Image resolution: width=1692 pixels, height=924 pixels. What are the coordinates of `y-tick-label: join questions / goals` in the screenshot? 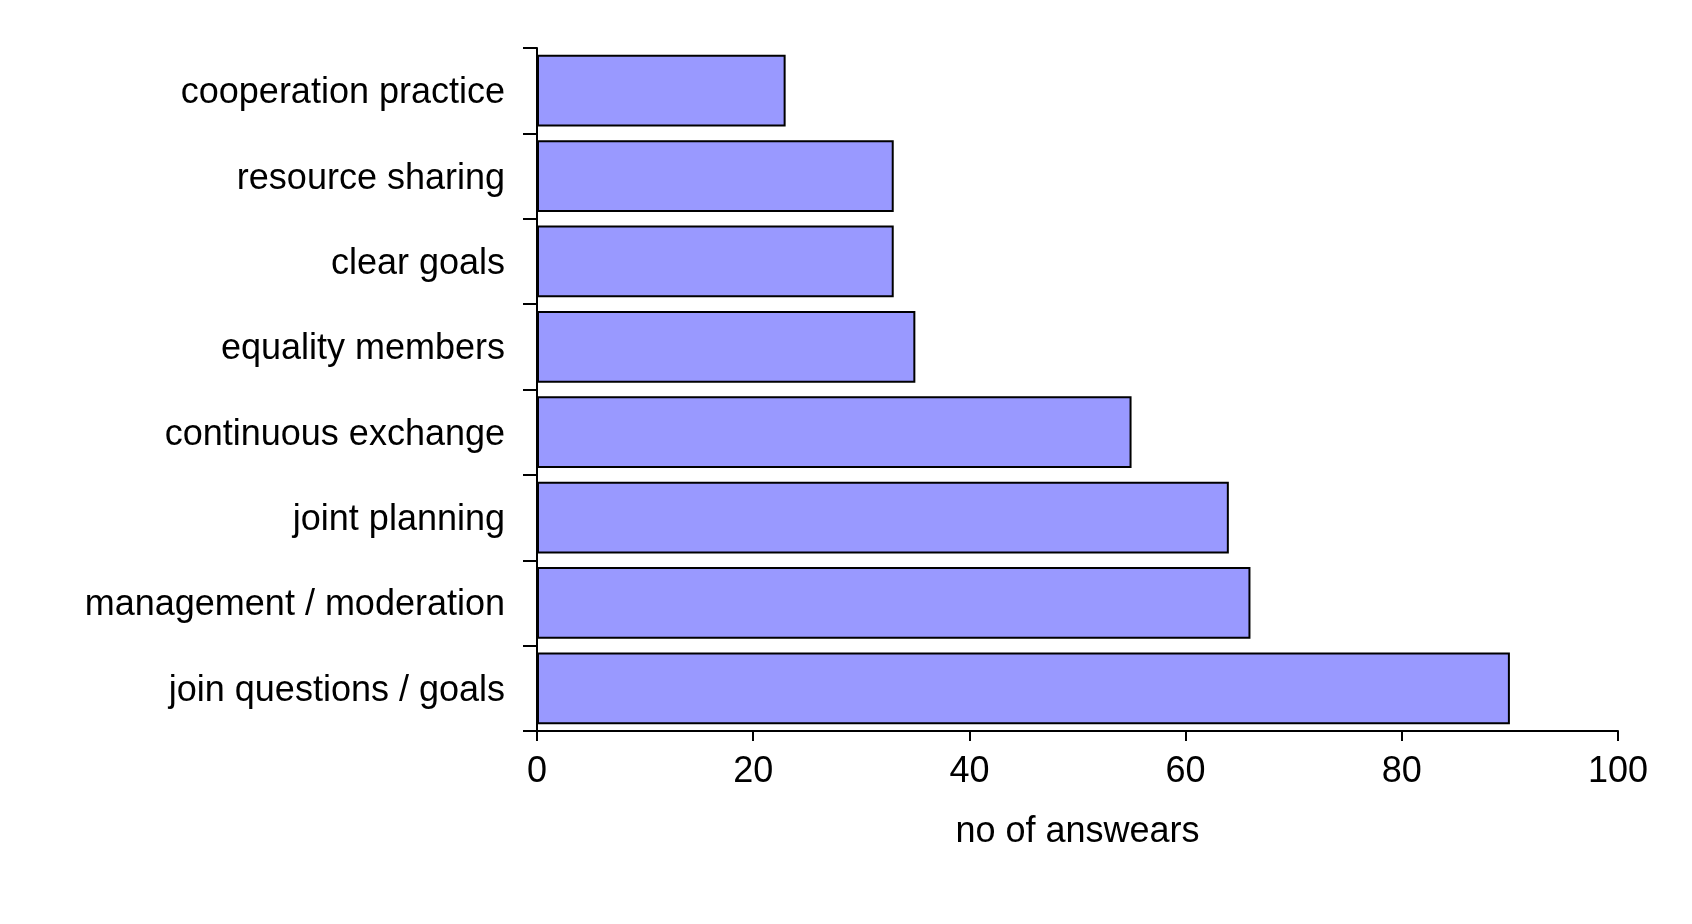 It's located at (336, 688).